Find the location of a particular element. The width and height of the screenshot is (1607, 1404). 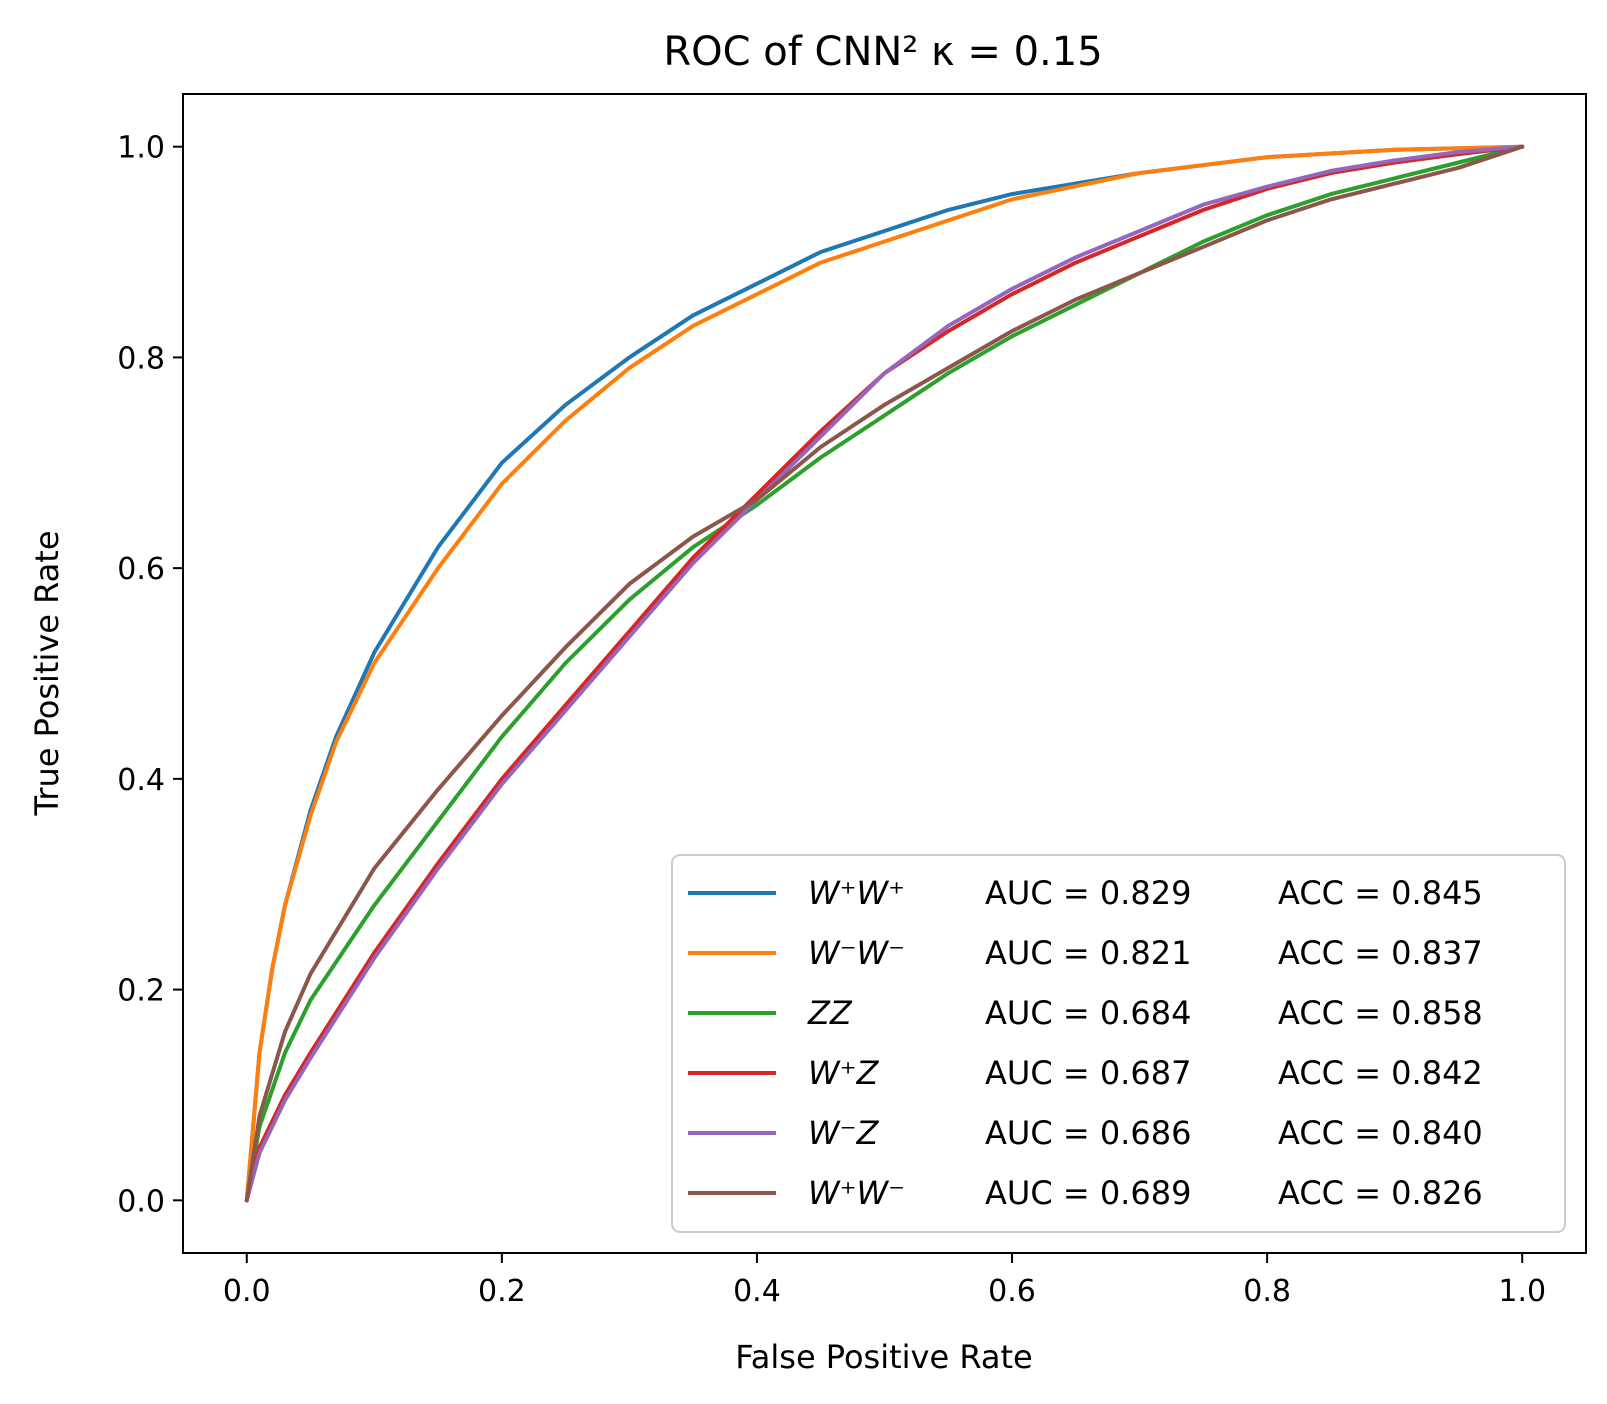

legend-auc: AUC = 0.821 is located at coordinates (1088, 953).